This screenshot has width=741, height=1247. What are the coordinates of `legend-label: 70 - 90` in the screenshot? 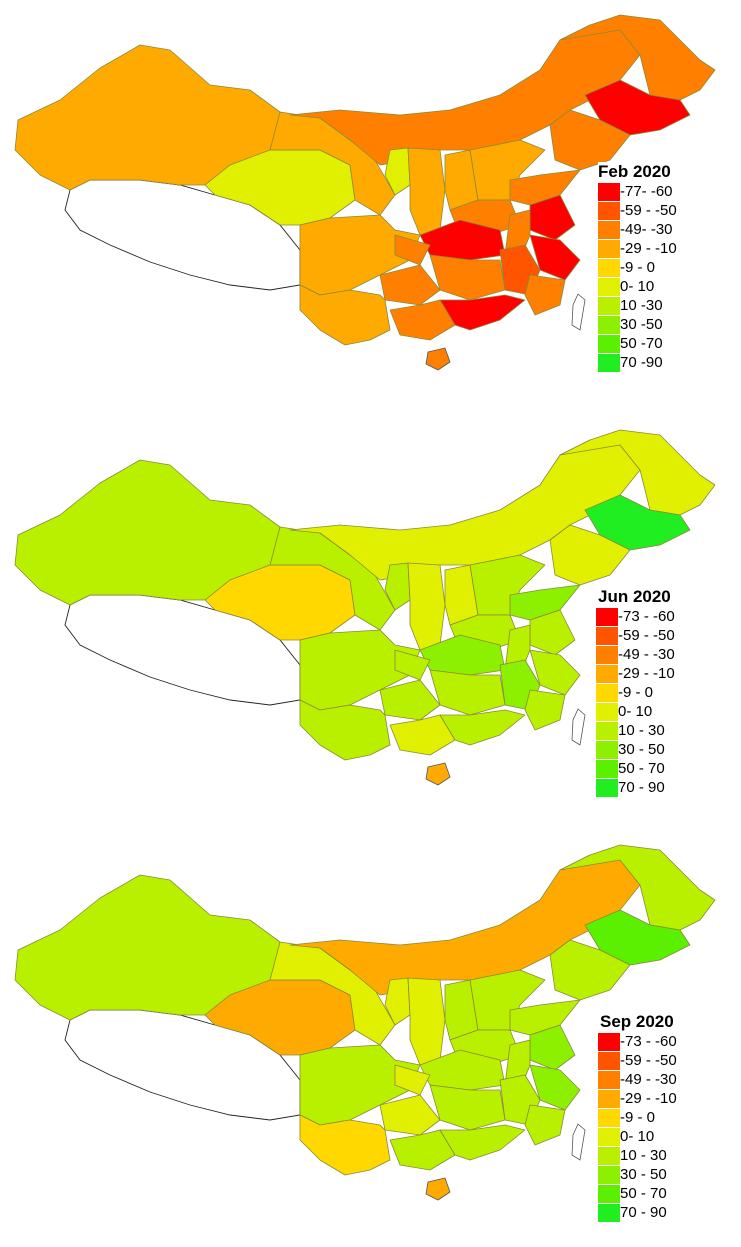 It's located at (641, 787).